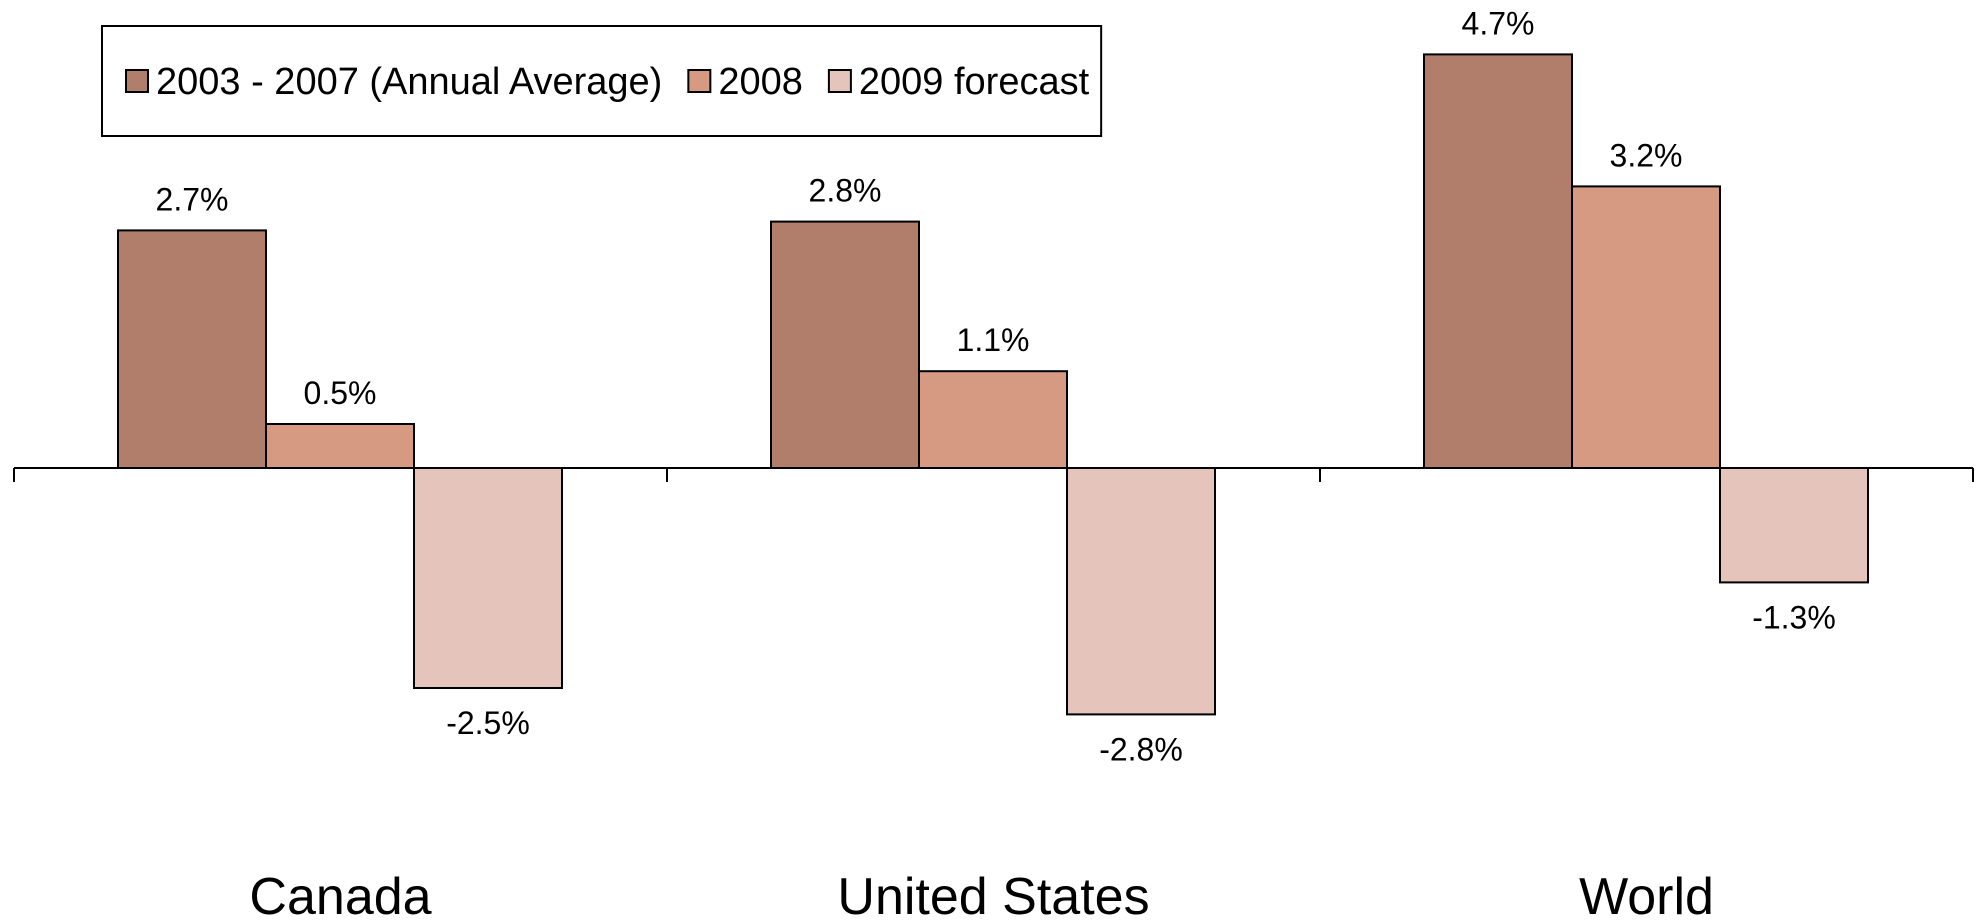  What do you see at coordinates (1646, 893) in the screenshot?
I see `category-label-world: World` at bounding box center [1646, 893].